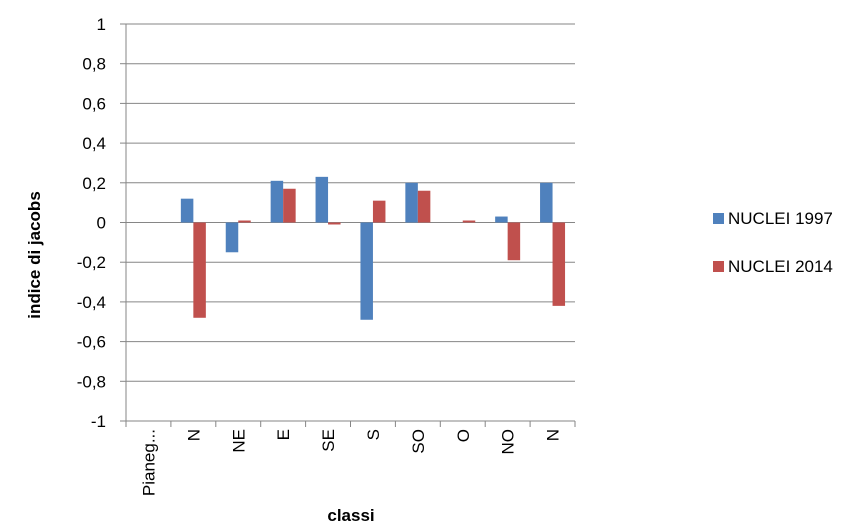 The image size is (865, 530). Describe the element at coordinates (283, 434) in the screenshot. I see `x-tick-label: E` at that location.